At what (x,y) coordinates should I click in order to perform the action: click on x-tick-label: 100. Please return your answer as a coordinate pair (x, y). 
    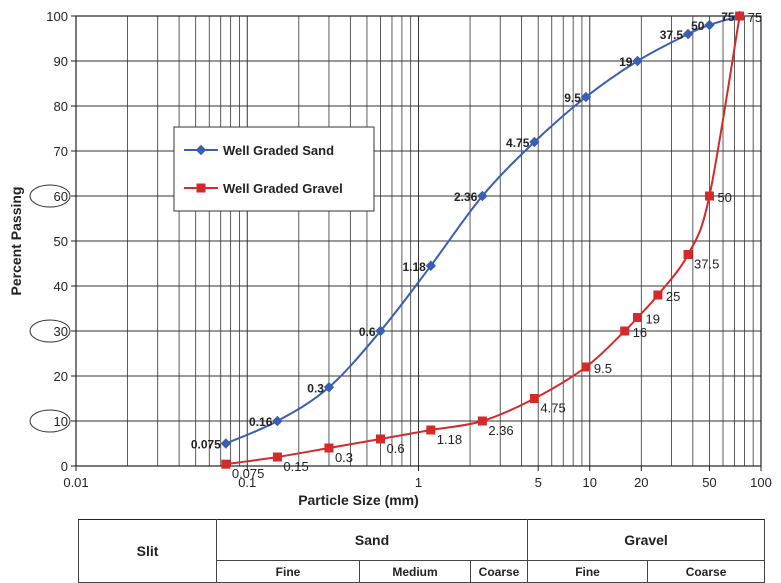
    Looking at the image, I should click on (761, 482).